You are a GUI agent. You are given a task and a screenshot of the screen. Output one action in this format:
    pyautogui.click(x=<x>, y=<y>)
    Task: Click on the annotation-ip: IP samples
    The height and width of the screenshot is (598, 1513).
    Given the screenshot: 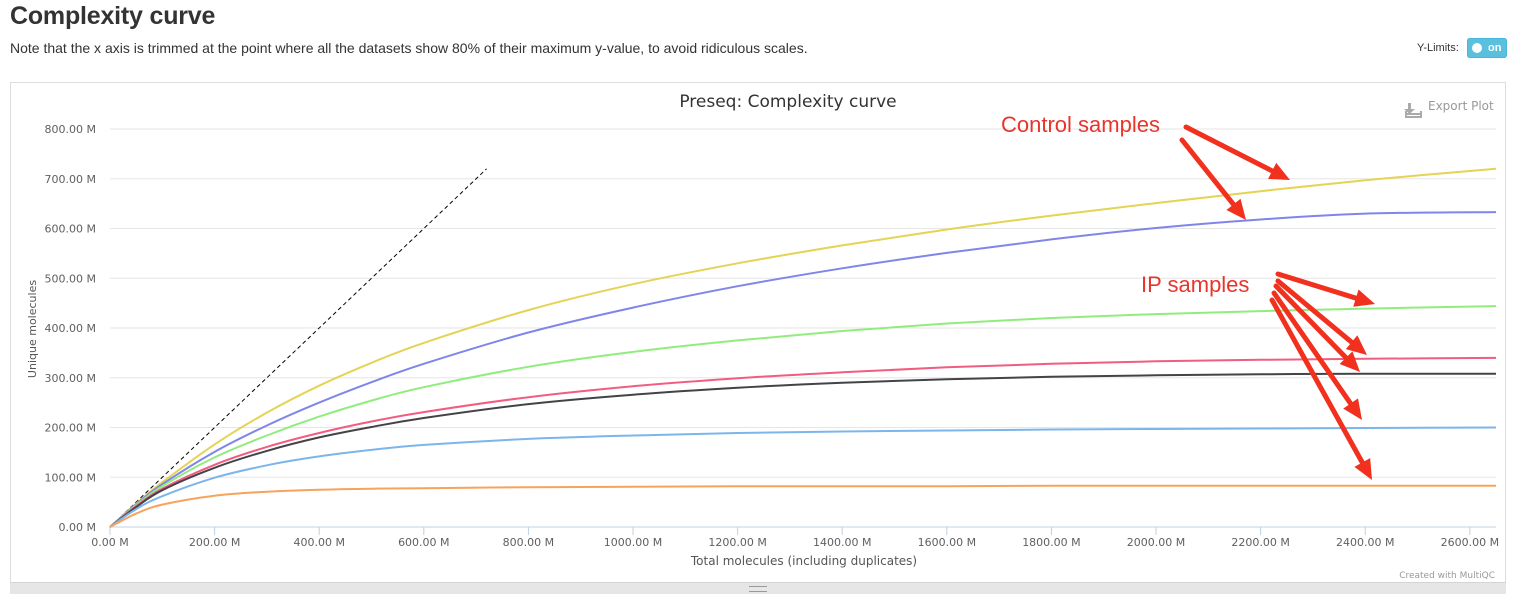 What is the action you would take?
    pyautogui.click(x=1195, y=284)
    